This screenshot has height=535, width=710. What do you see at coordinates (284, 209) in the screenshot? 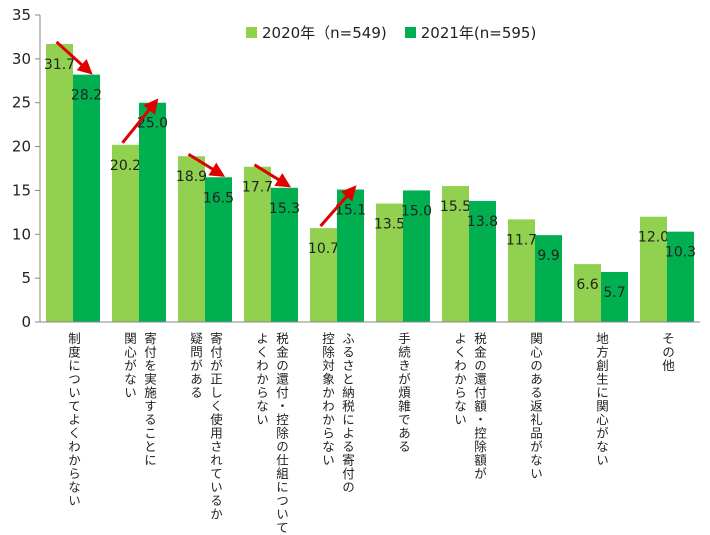
I see `data-label-2021-3: 15.3` at bounding box center [284, 209].